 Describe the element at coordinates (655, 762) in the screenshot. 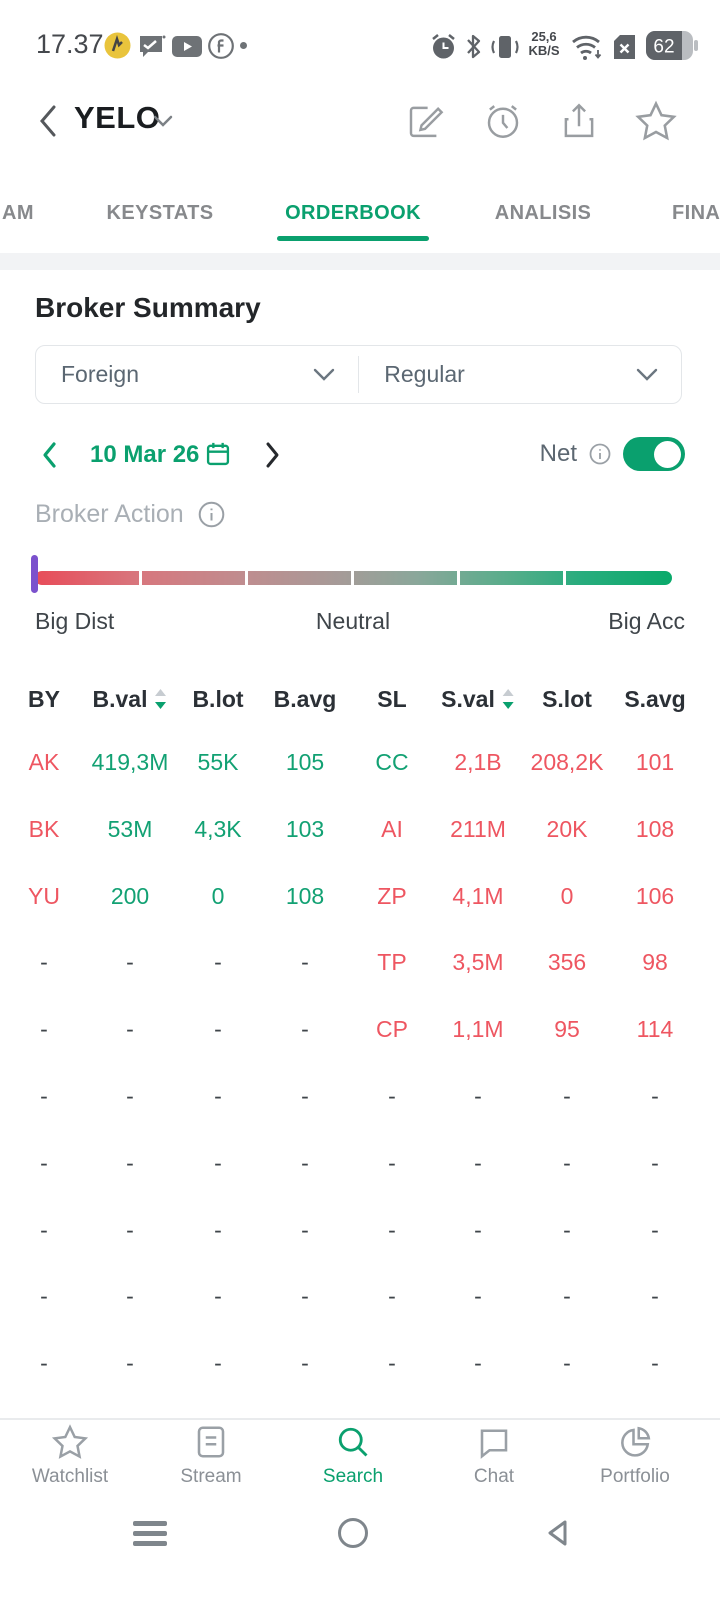

I see `table-cell: 101` at that location.